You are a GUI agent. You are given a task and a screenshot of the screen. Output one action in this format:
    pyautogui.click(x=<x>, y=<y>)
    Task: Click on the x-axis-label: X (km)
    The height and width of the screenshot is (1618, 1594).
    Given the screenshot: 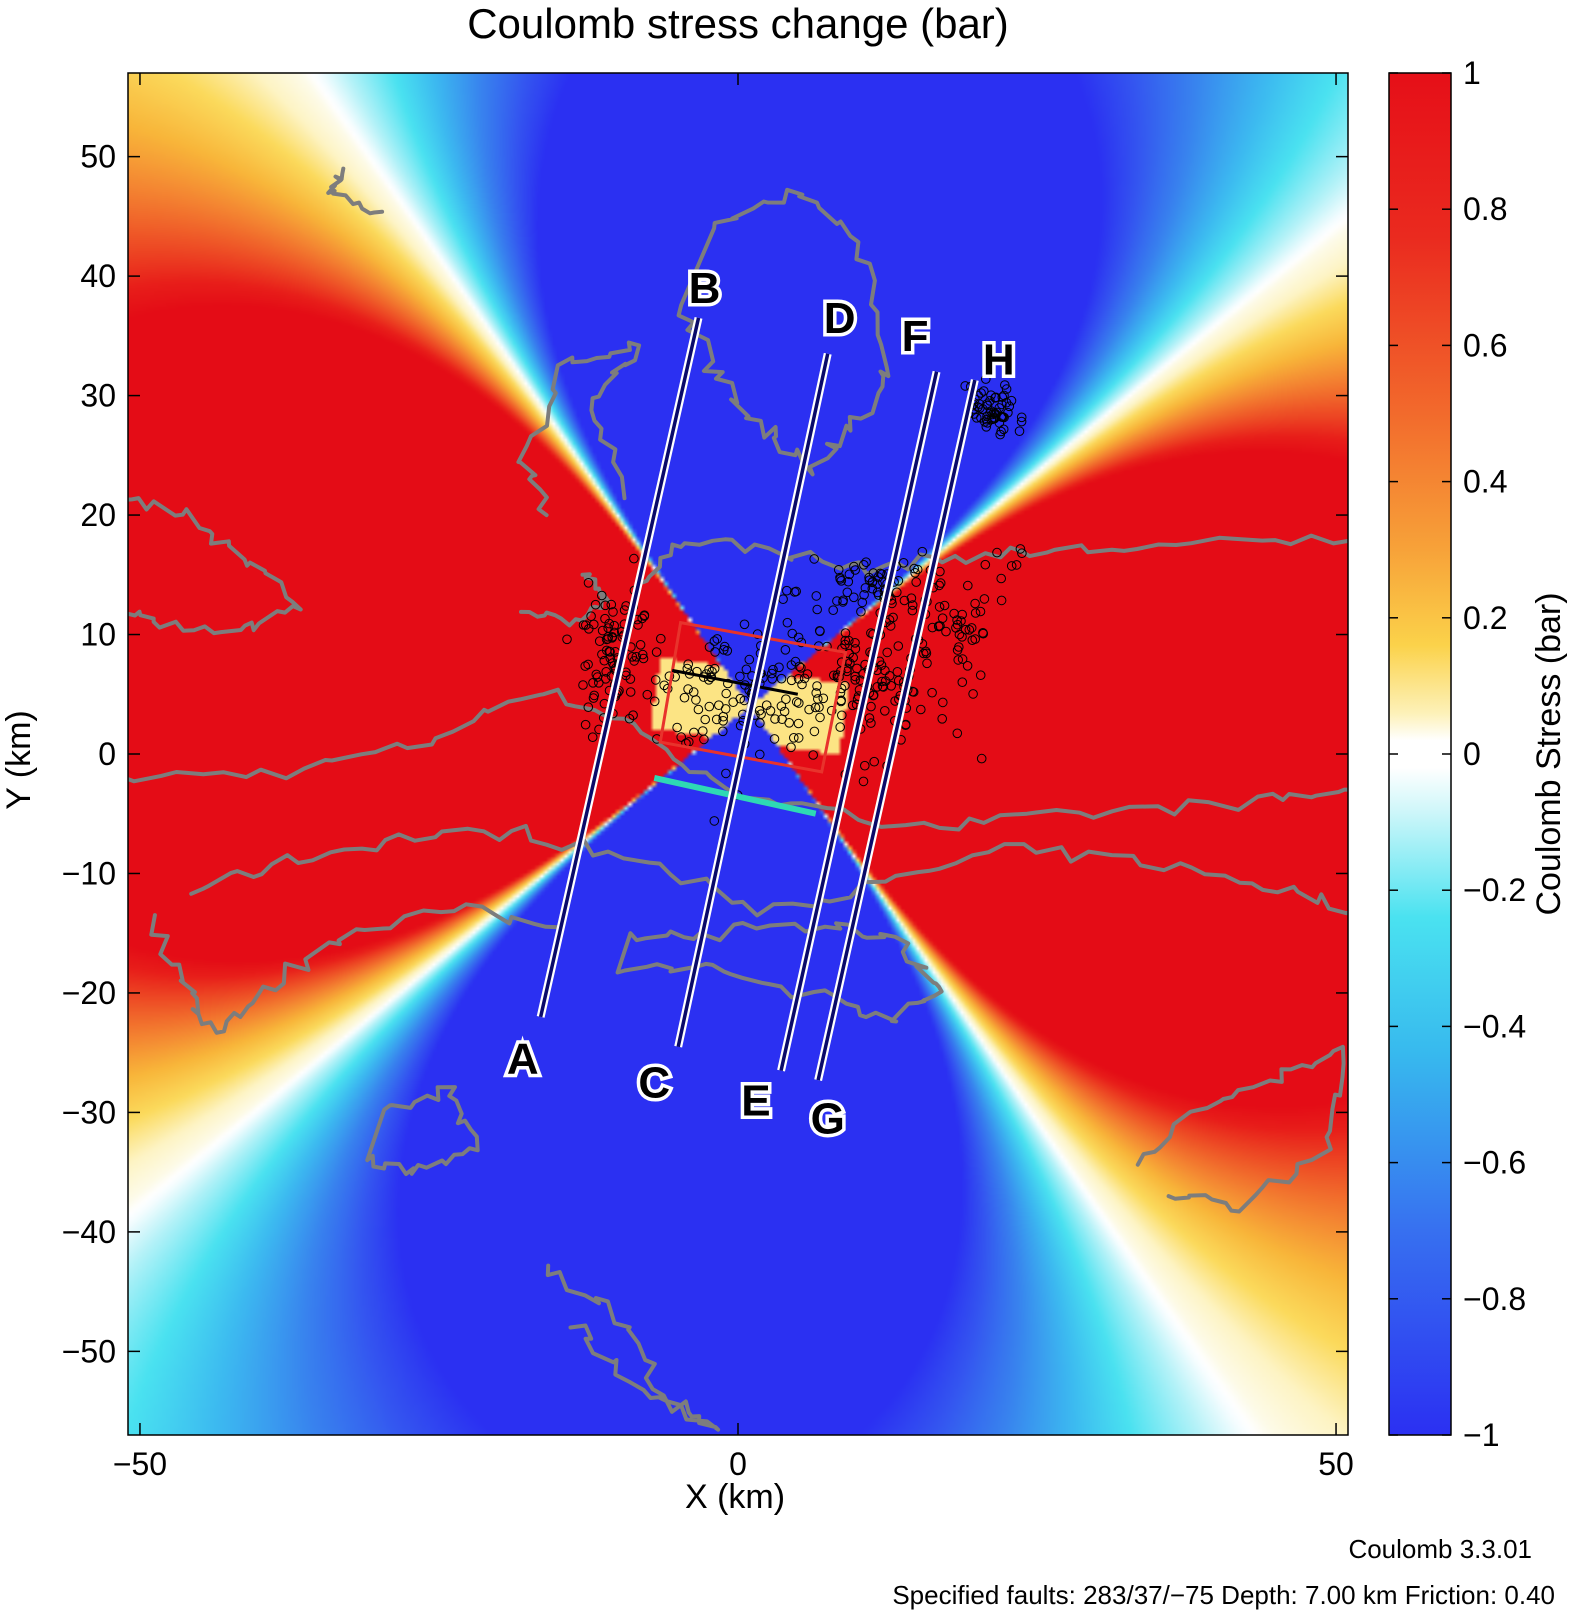 What is the action you would take?
    pyautogui.click(x=735, y=1497)
    